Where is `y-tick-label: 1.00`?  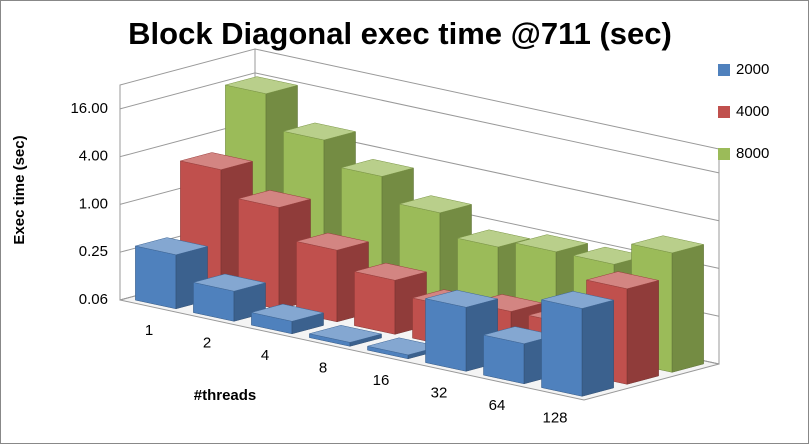
y-tick-label: 1.00 is located at coordinates (93, 203).